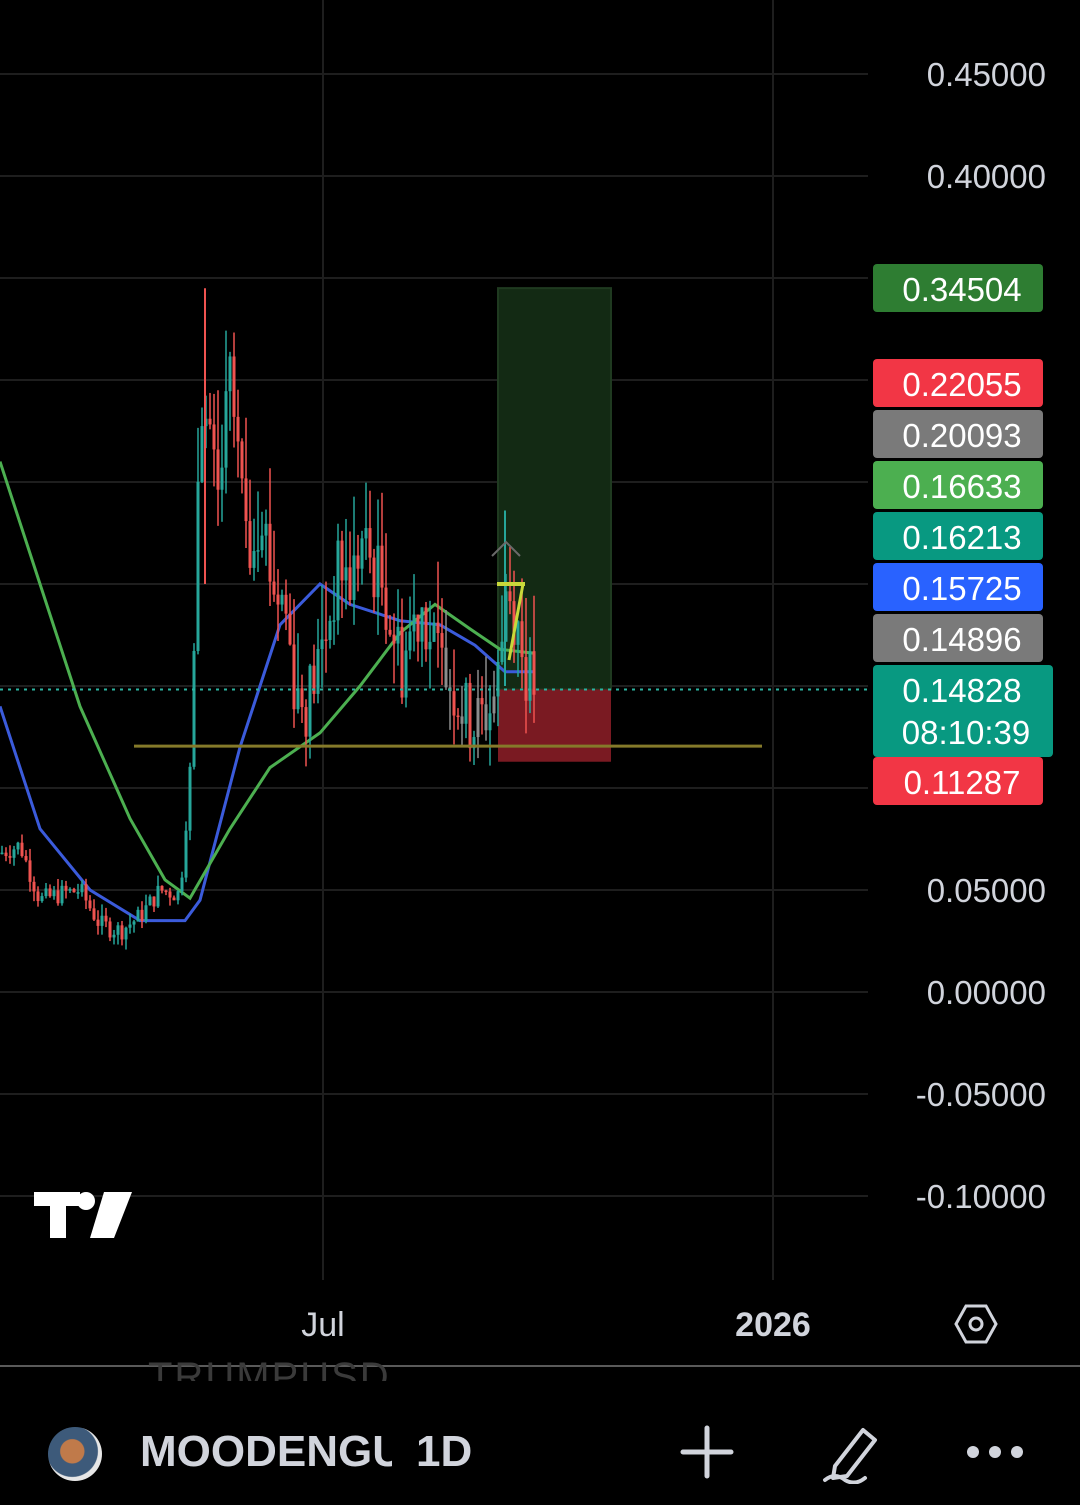 Image resolution: width=1080 pixels, height=1505 pixels. Describe the element at coordinates (961, 639) in the screenshot. I see `price-tag-value: 0.14896` at that location.